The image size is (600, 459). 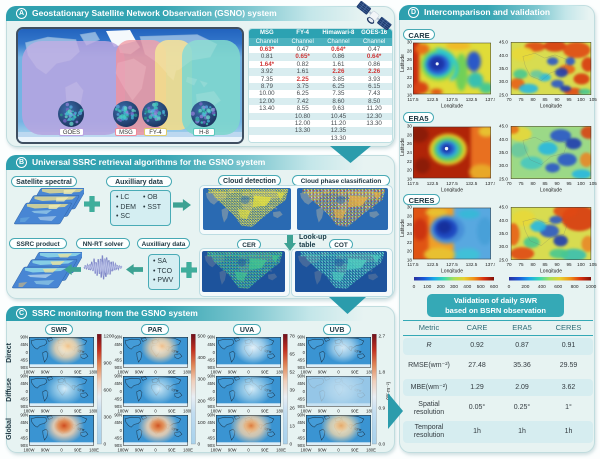 I want to click on svg-text: 45.0, so click(x=503, y=207).